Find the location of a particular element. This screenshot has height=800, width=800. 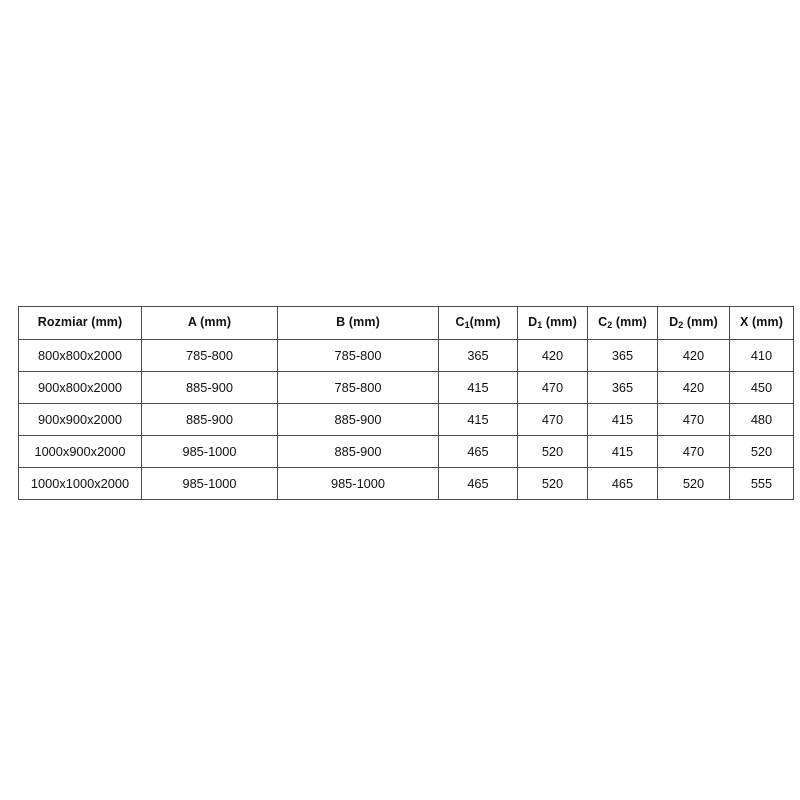

column-header-size: Rozmiar (mm) is located at coordinates (80, 323).